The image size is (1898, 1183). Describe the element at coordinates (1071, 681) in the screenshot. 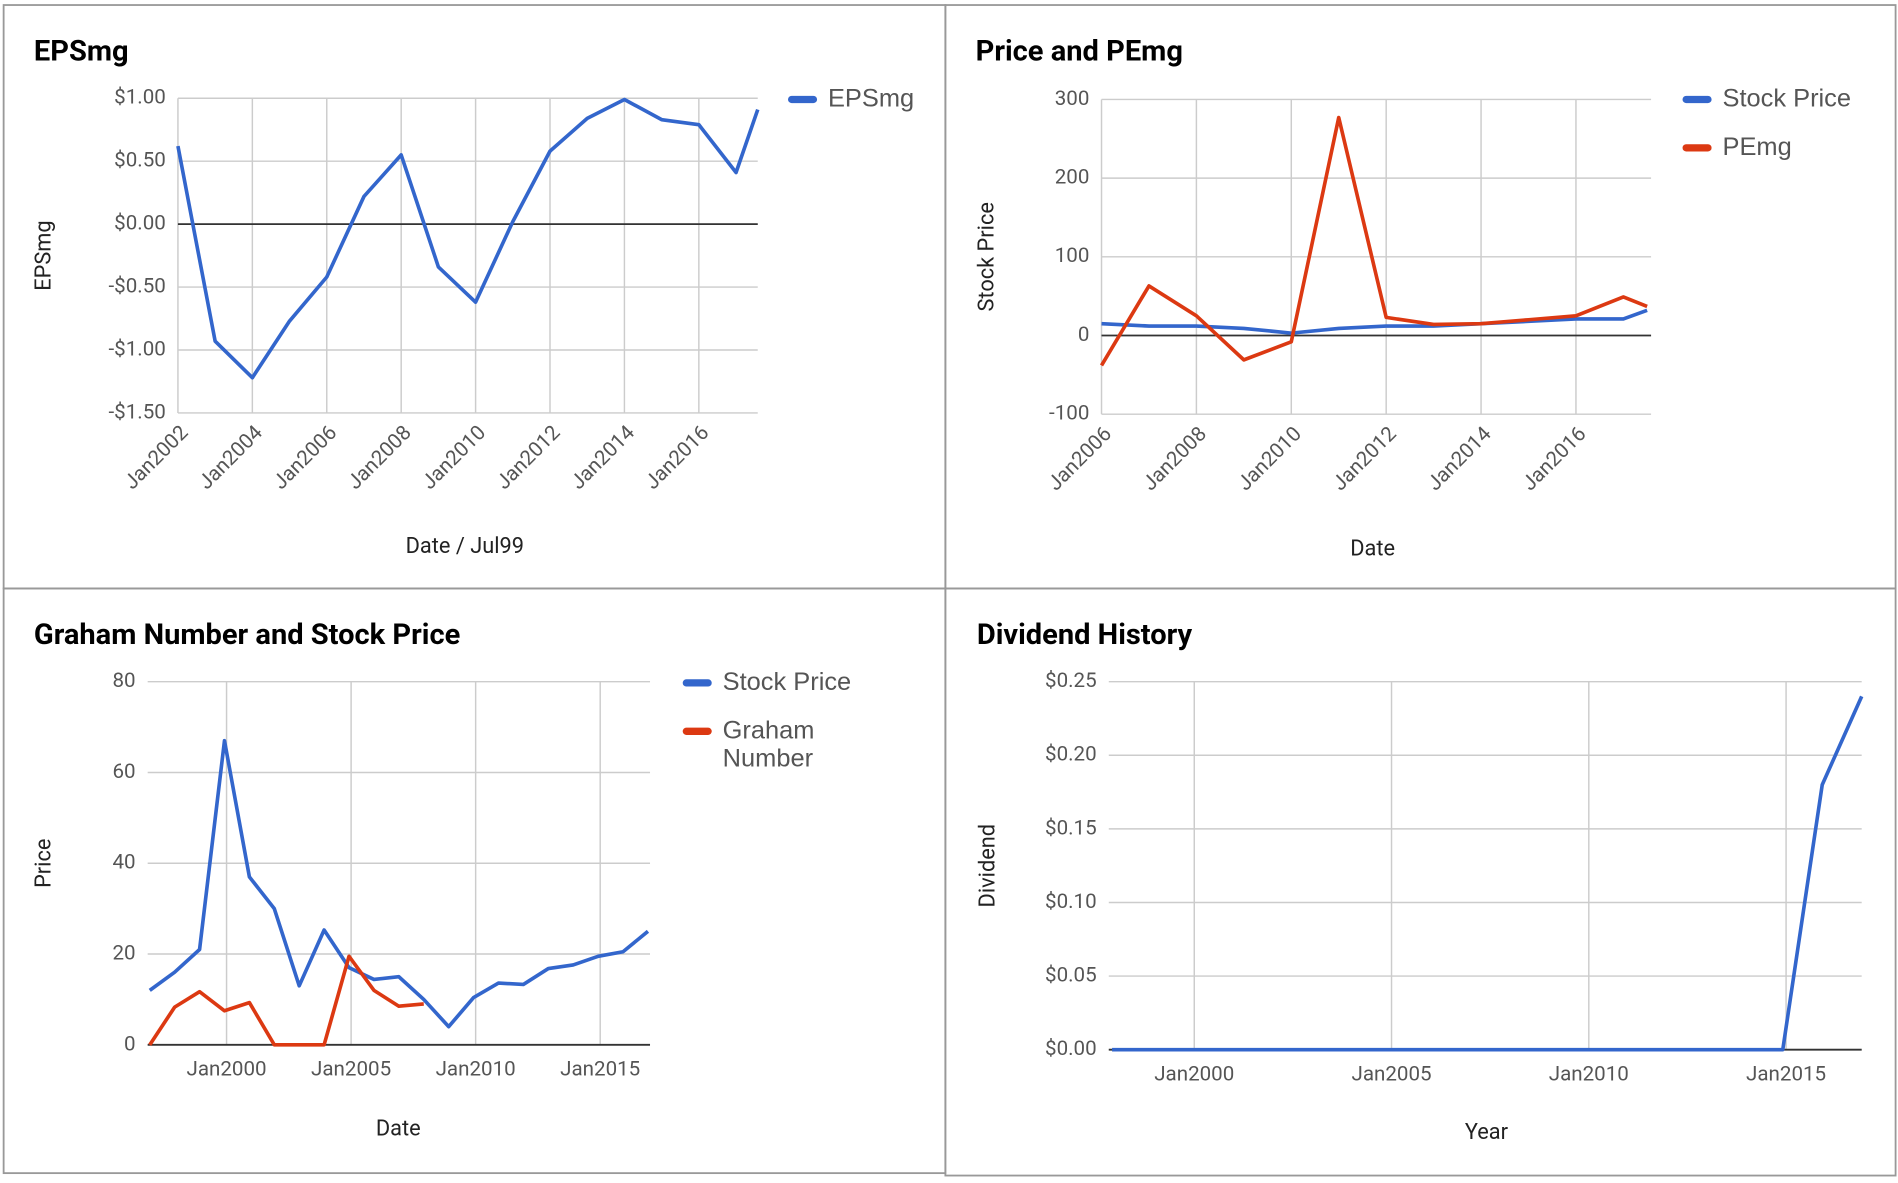

I see `y-tick-label: $0.25` at that location.